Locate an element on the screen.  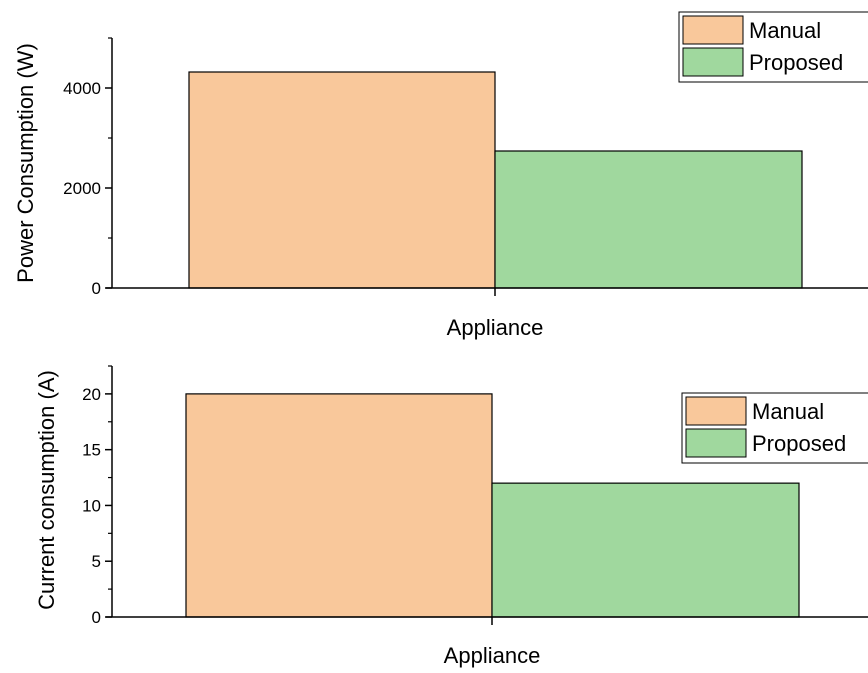
y-tick-label: 4000 is located at coordinates (82, 88).